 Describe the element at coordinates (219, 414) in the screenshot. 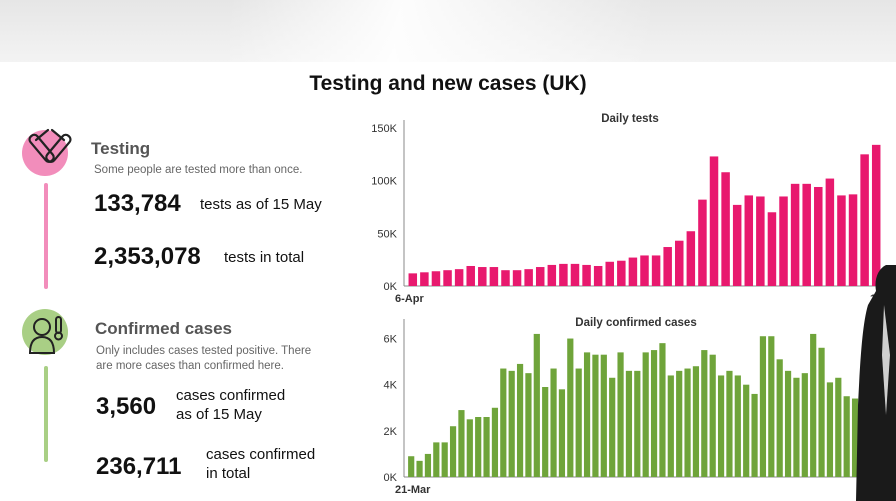

I see `cases-daily-label-line2: as of 15 May` at that location.